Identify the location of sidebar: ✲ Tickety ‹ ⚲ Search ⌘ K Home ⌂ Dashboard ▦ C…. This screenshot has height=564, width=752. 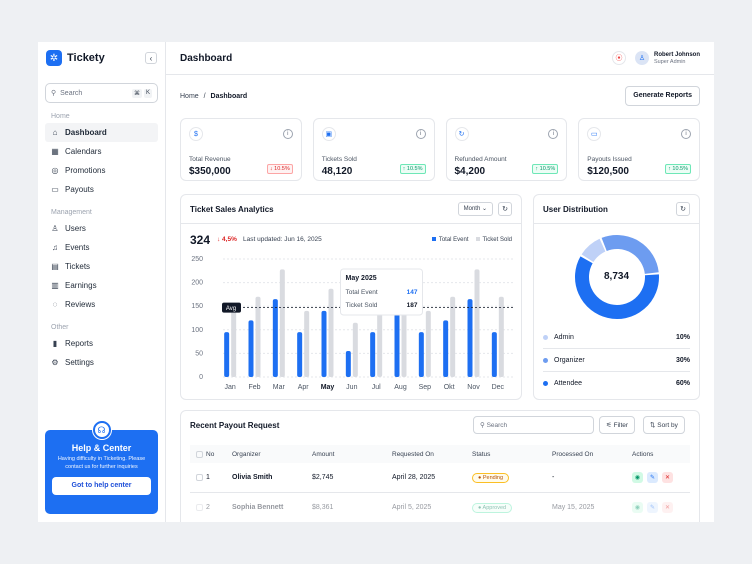
(102, 282).